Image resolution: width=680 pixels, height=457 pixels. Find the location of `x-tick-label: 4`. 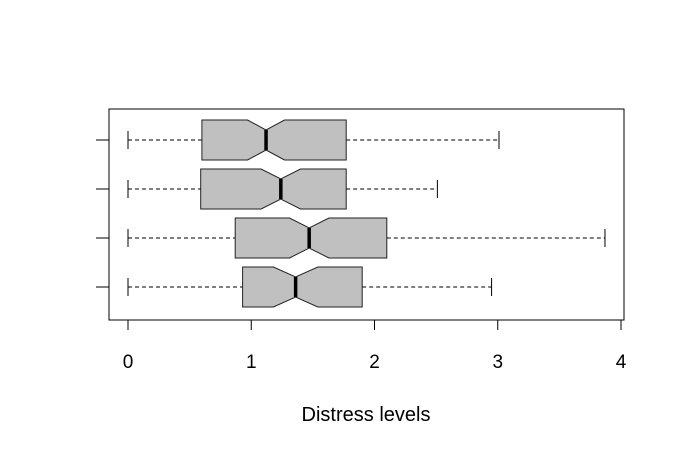

x-tick-label: 4 is located at coordinates (621, 362).